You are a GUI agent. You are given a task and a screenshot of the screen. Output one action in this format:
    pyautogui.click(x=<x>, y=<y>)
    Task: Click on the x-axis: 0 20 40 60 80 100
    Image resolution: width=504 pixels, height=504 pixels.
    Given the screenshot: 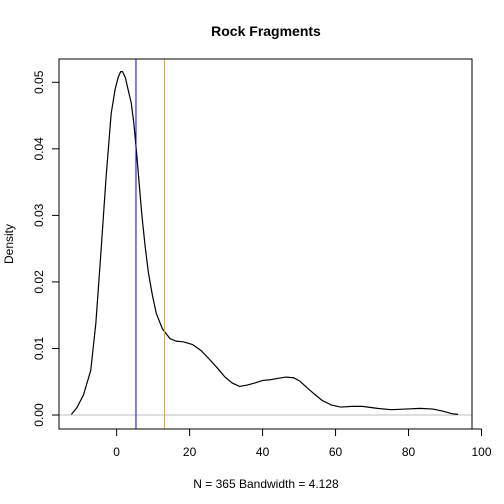 What is the action you would take?
    pyautogui.click(x=302, y=443)
    